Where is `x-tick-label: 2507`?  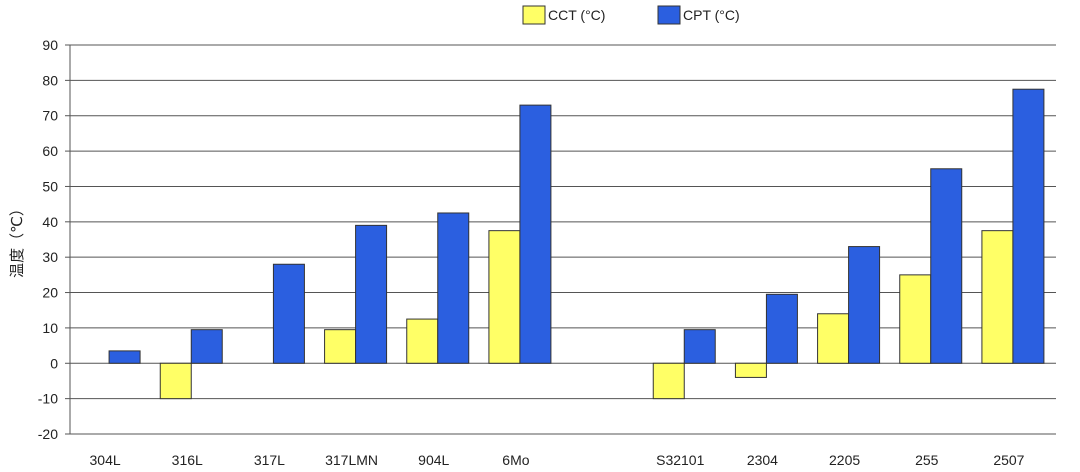
x-tick-label: 2507 is located at coordinates (1008, 460).